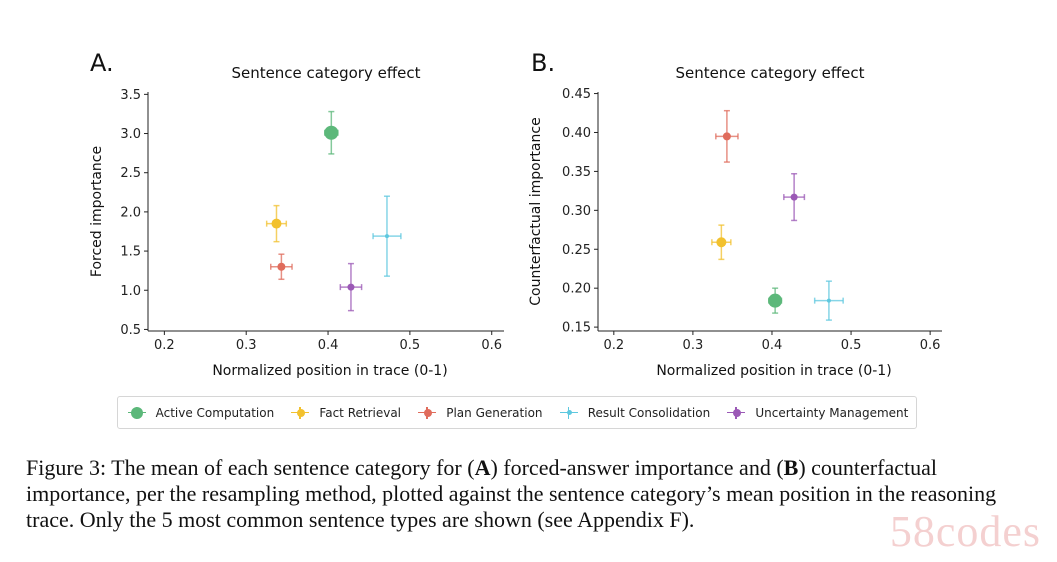 This screenshot has height=562, width=1057. Describe the element at coordinates (965, 531) in the screenshot. I see `watermark-logo: 58codes` at that location.